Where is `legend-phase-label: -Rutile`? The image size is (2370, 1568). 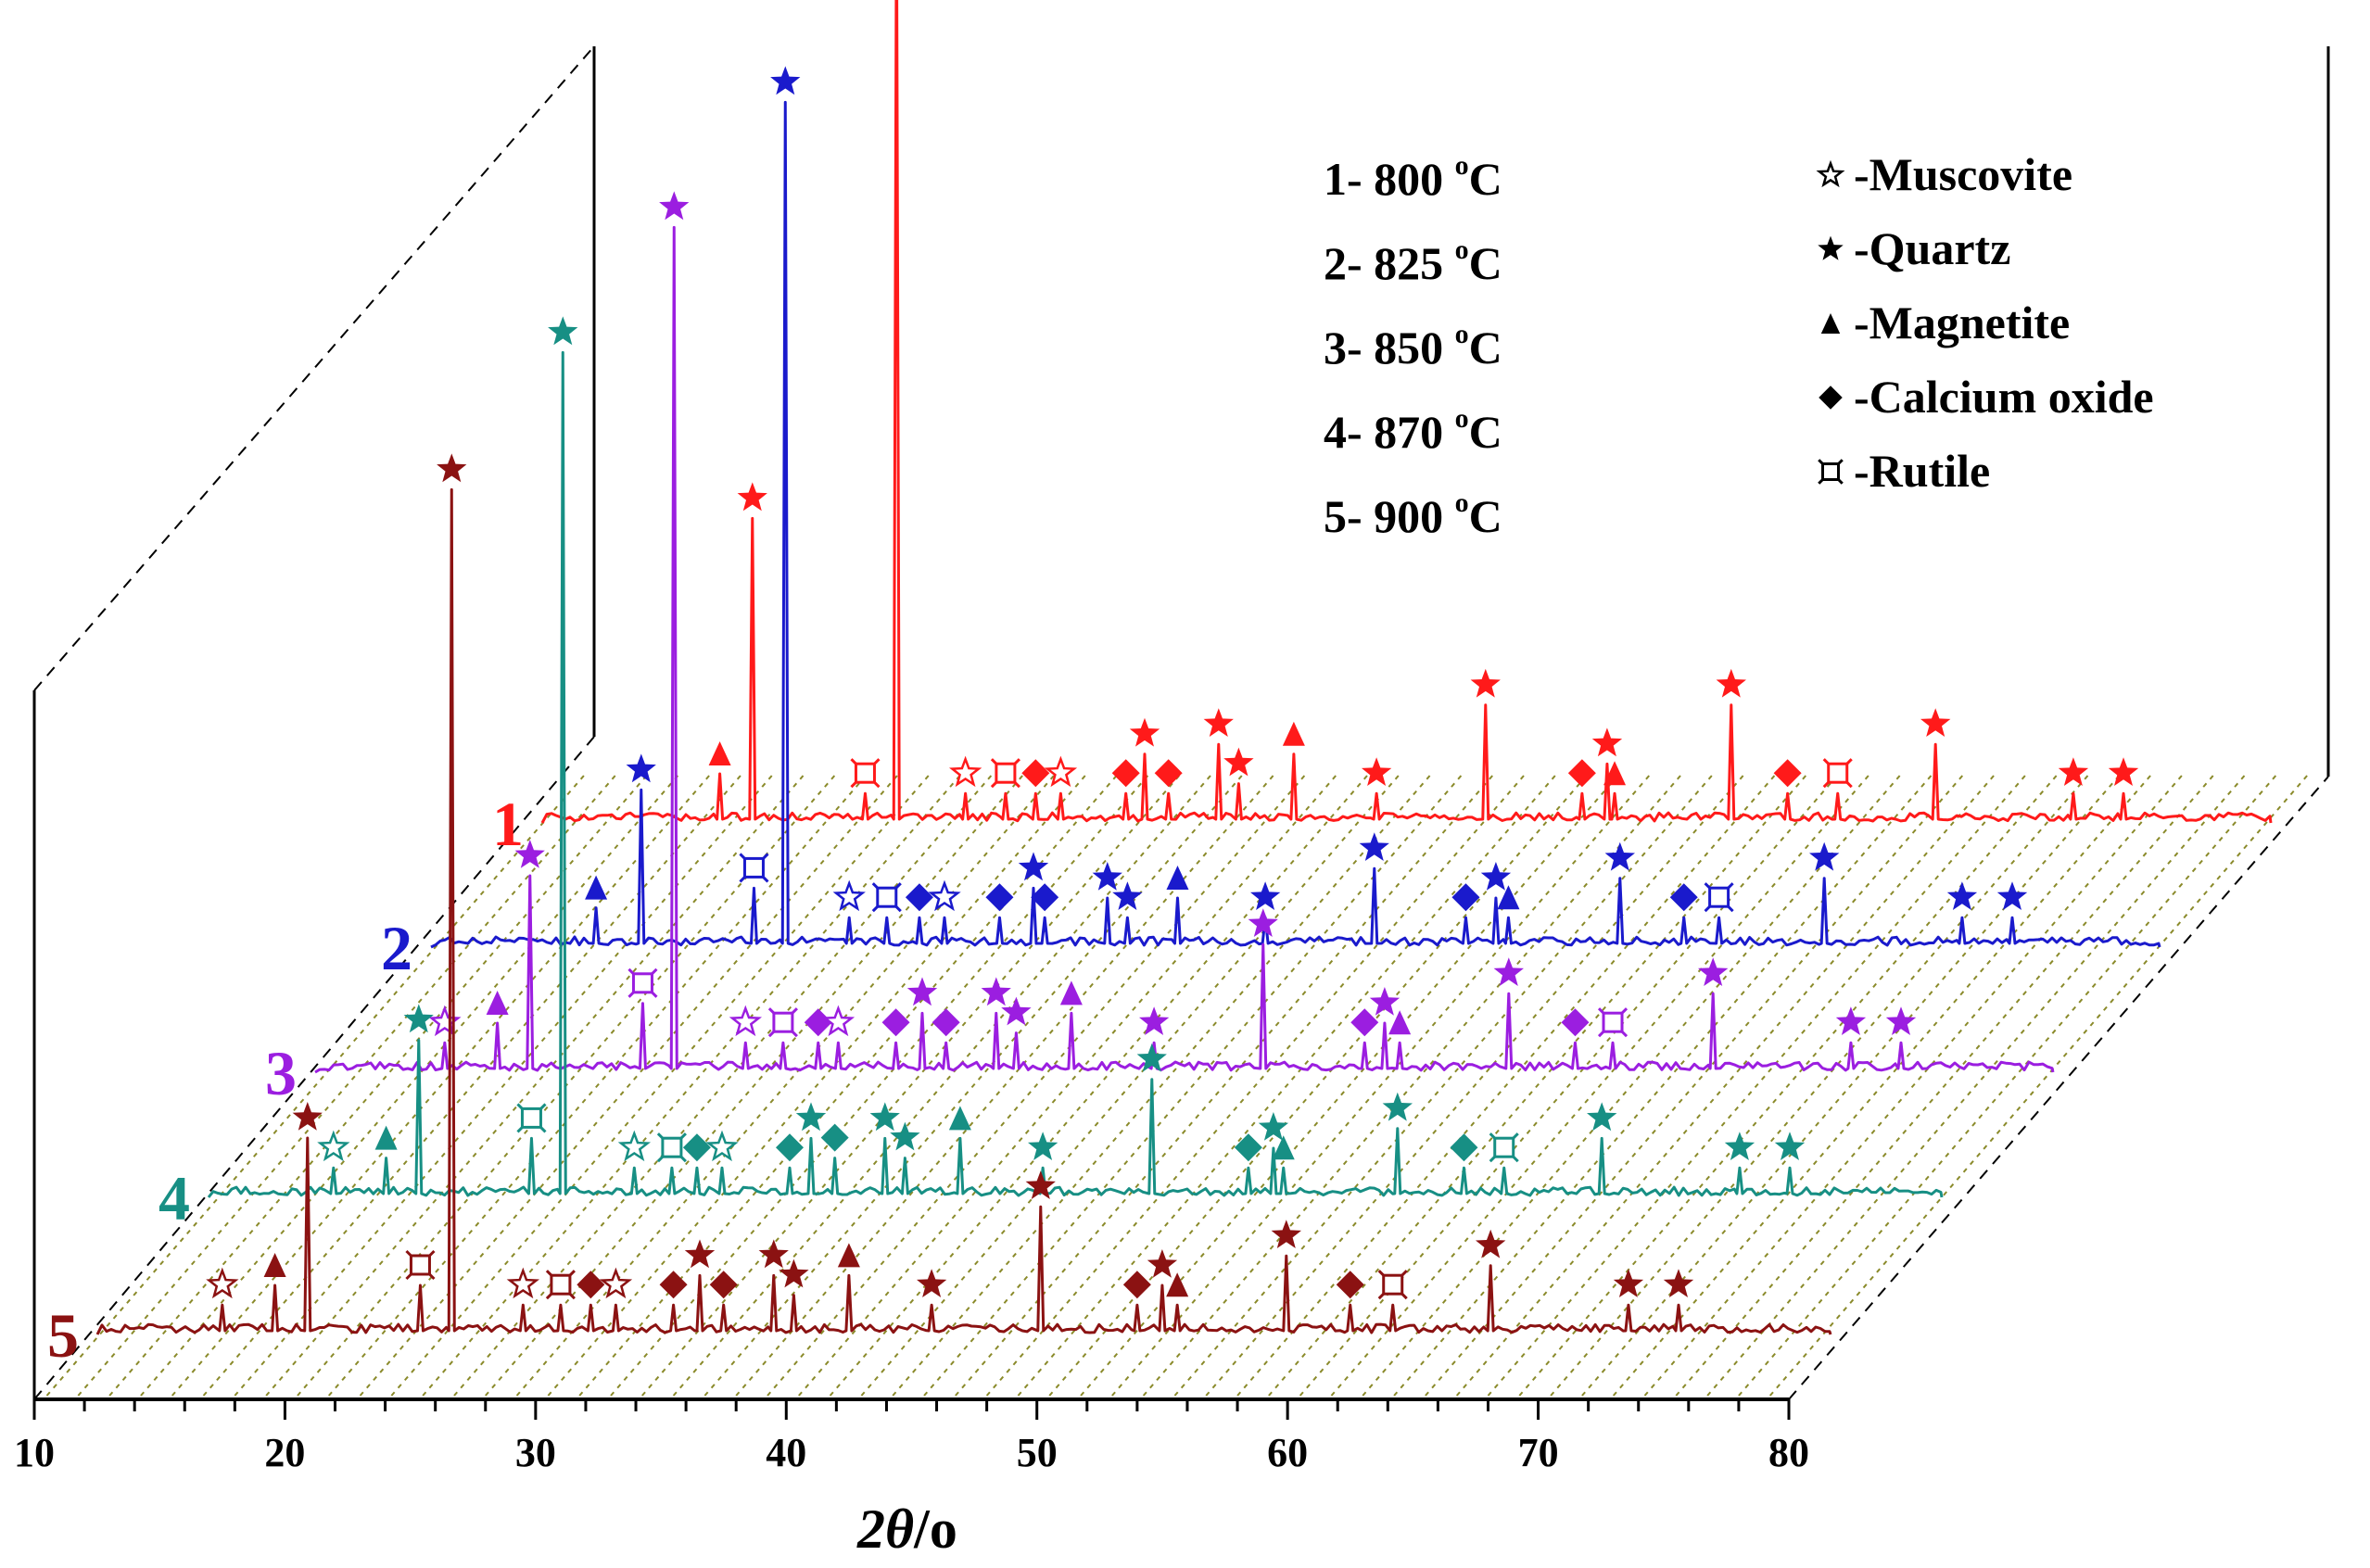
legend-phase-label: -Rutile is located at coordinates (1922, 471).